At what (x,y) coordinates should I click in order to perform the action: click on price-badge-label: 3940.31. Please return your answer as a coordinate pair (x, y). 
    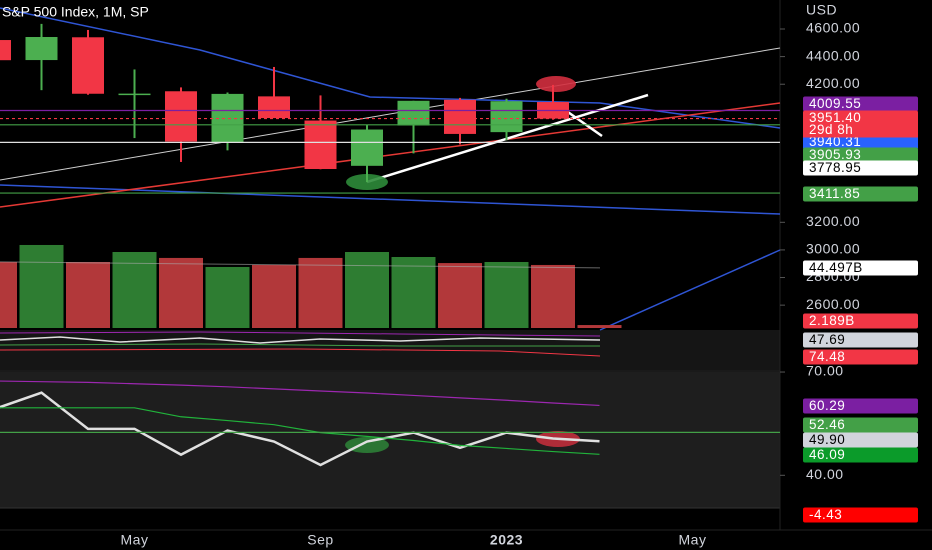
    Looking at the image, I should click on (835, 141).